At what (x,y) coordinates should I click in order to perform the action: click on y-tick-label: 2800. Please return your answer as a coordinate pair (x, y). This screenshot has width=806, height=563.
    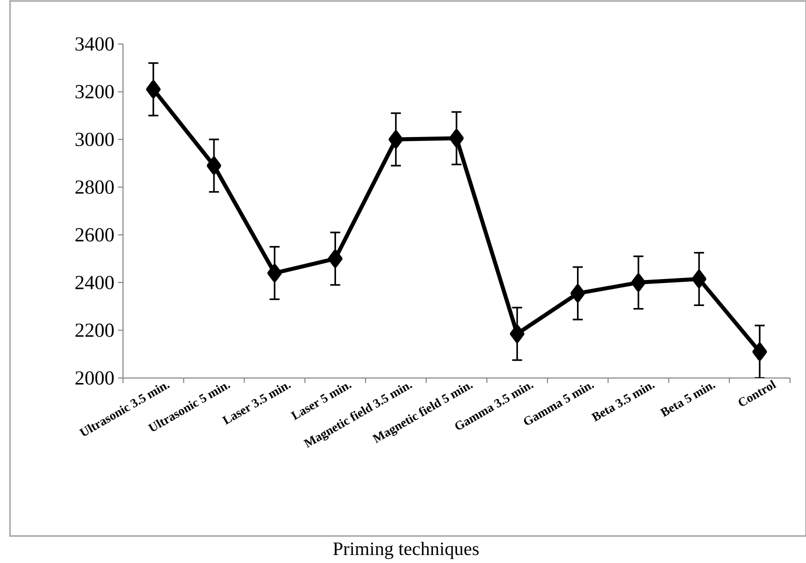
    Looking at the image, I should click on (95, 187).